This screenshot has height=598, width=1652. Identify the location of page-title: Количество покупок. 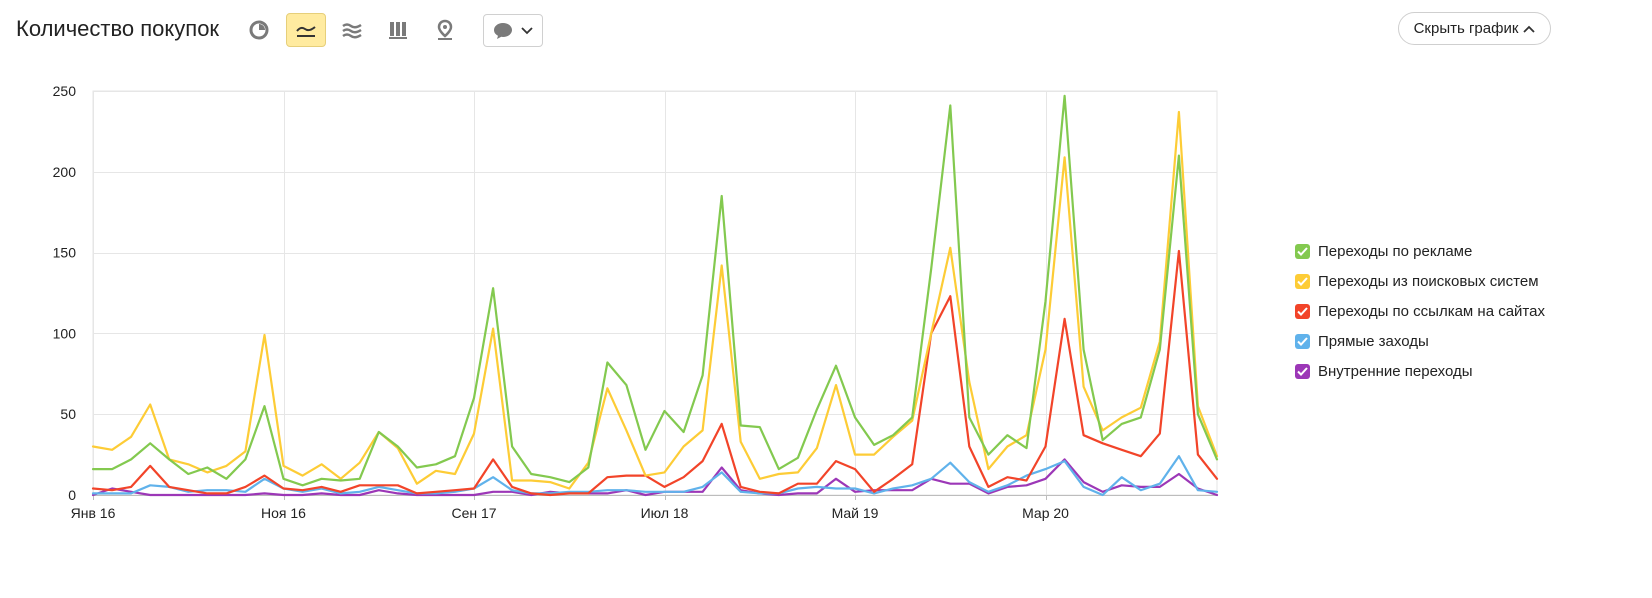
(118, 28).